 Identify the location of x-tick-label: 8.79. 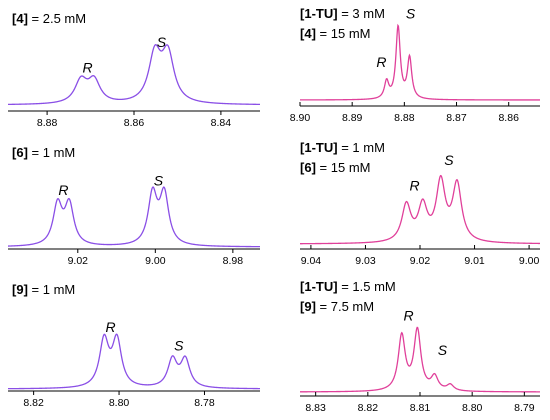
(524, 408).